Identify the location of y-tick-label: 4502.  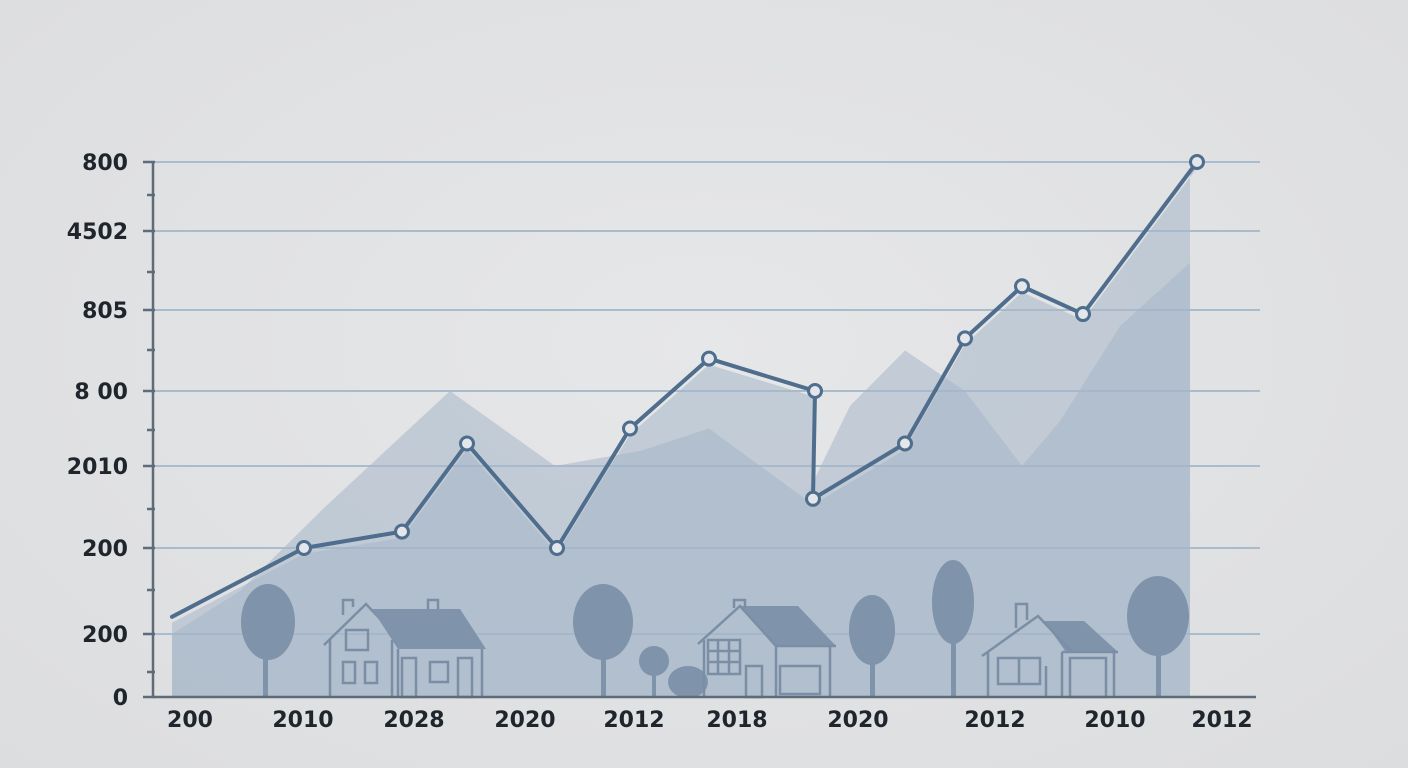
(97, 232).